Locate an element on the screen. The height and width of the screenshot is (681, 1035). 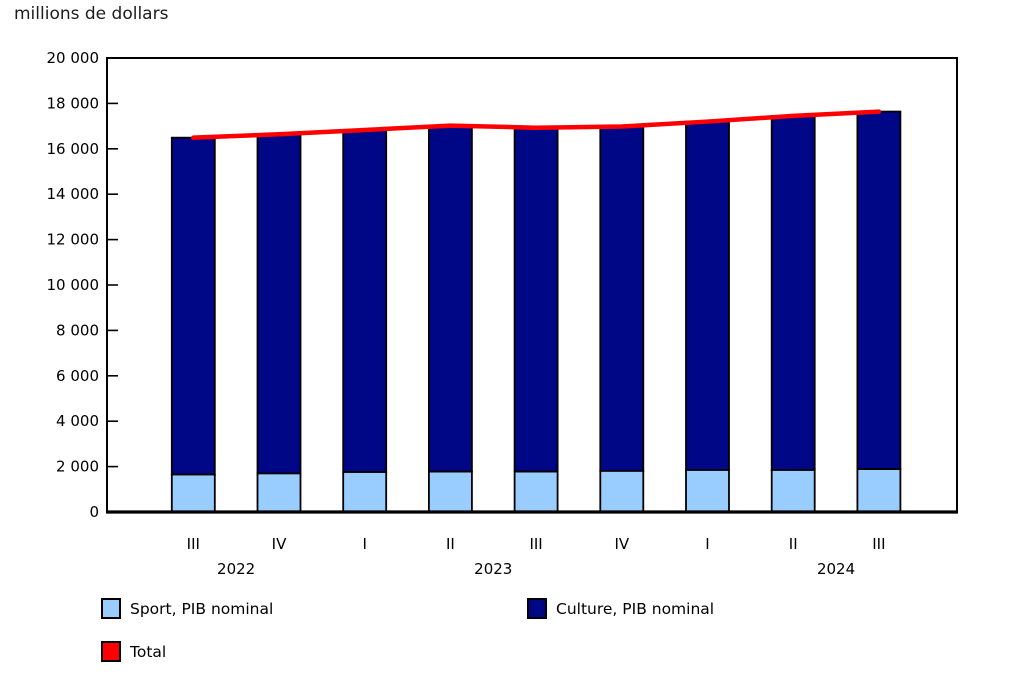
x-year-label: 2022 is located at coordinates (236, 569).